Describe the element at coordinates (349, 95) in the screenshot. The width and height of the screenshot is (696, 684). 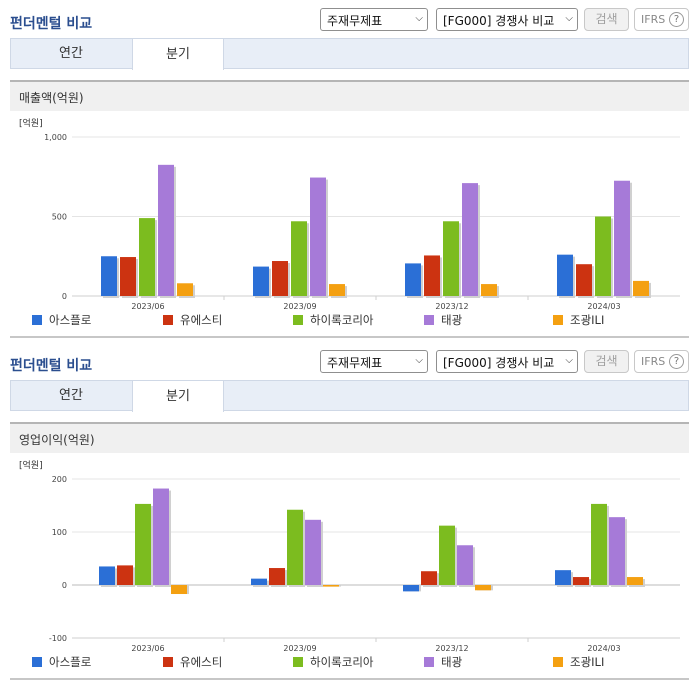
I see `metric-header: 매출액(억원)` at that location.